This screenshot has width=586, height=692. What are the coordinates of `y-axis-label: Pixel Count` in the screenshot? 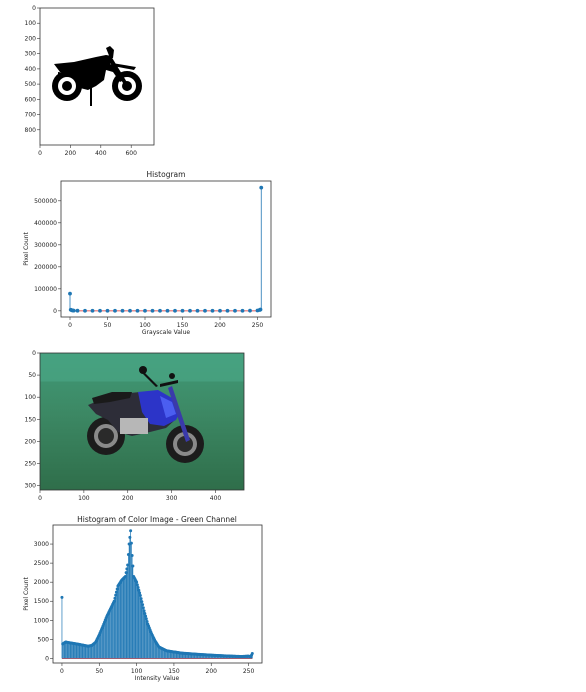 It's located at (26, 249).